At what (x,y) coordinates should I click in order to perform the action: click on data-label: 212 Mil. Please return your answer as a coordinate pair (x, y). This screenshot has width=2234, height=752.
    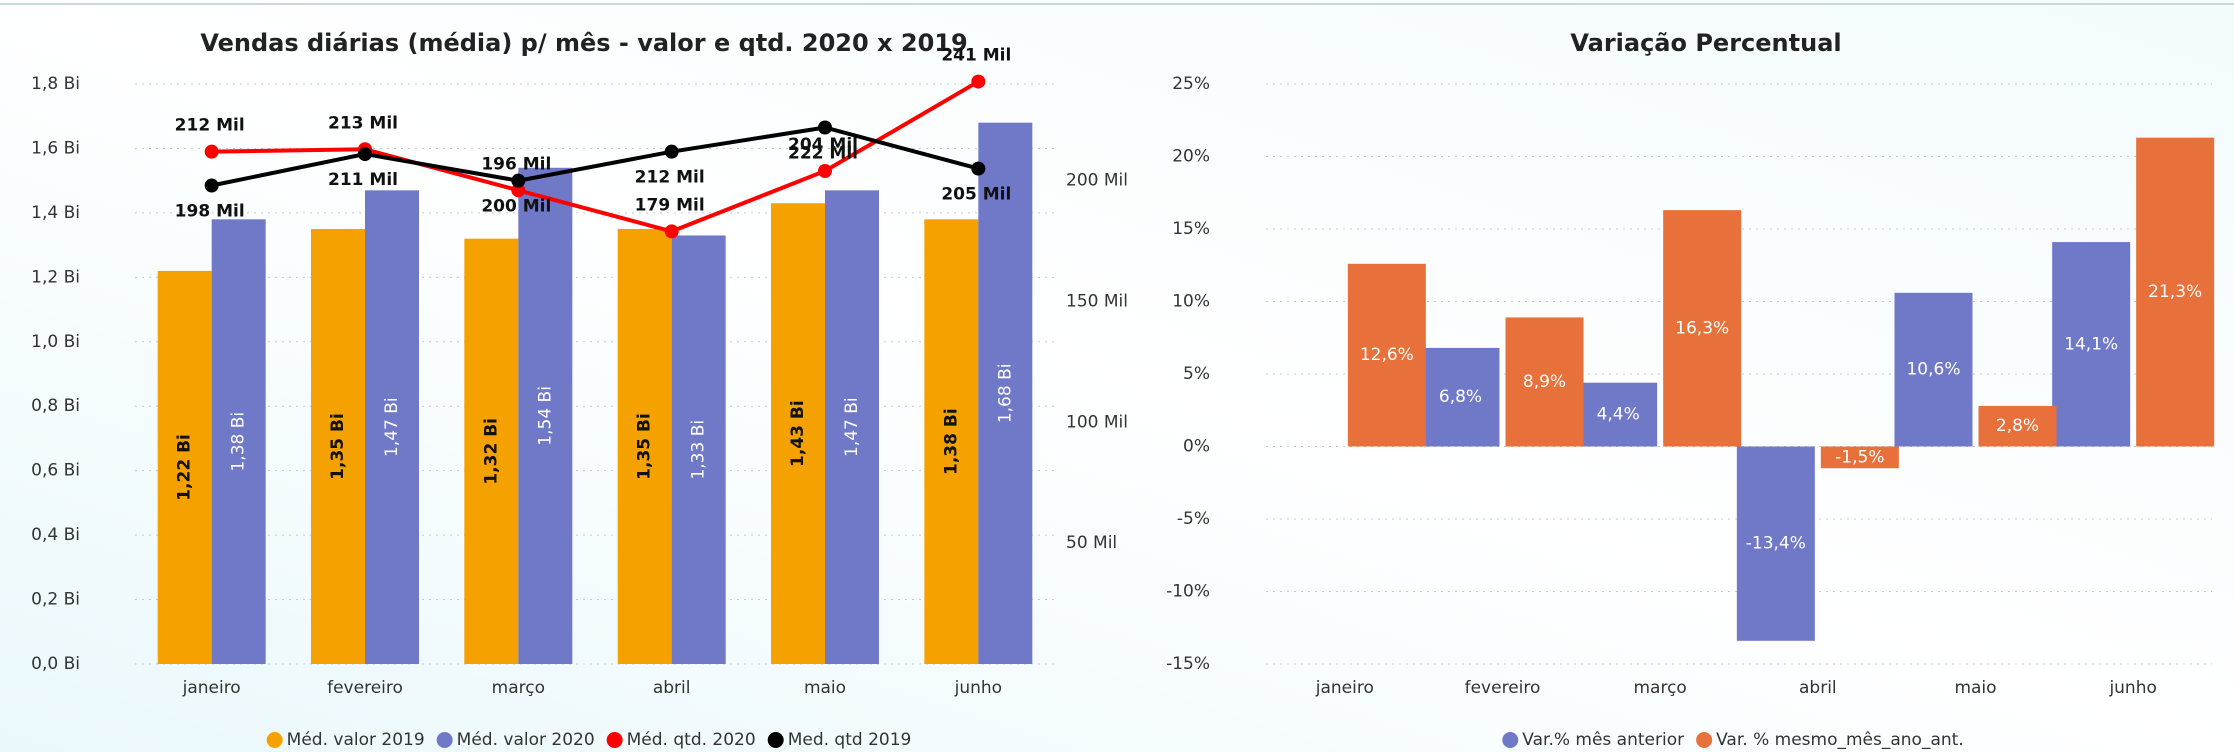
    Looking at the image, I should click on (210, 126).